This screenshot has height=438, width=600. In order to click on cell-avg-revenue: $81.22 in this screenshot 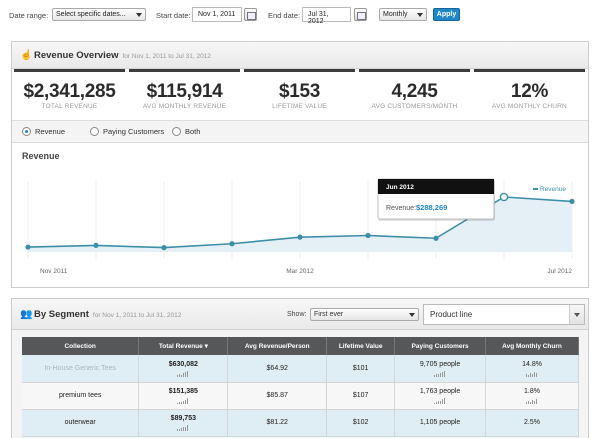, I will do `click(277, 423)`.